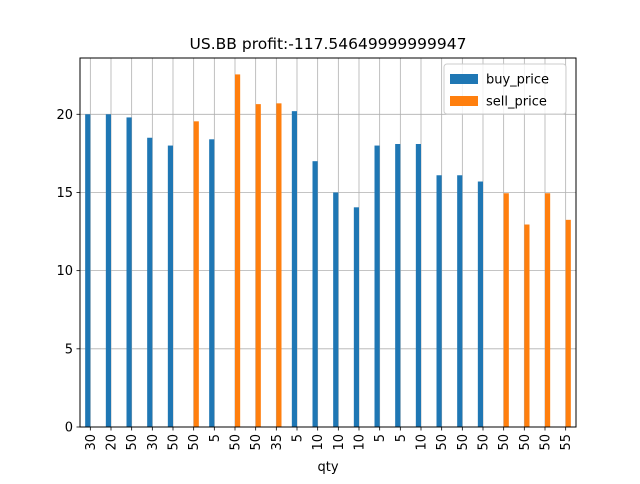 The width and height of the screenshot is (640, 484). What do you see at coordinates (64, 115) in the screenshot?
I see `y-tick-label: 20` at bounding box center [64, 115].